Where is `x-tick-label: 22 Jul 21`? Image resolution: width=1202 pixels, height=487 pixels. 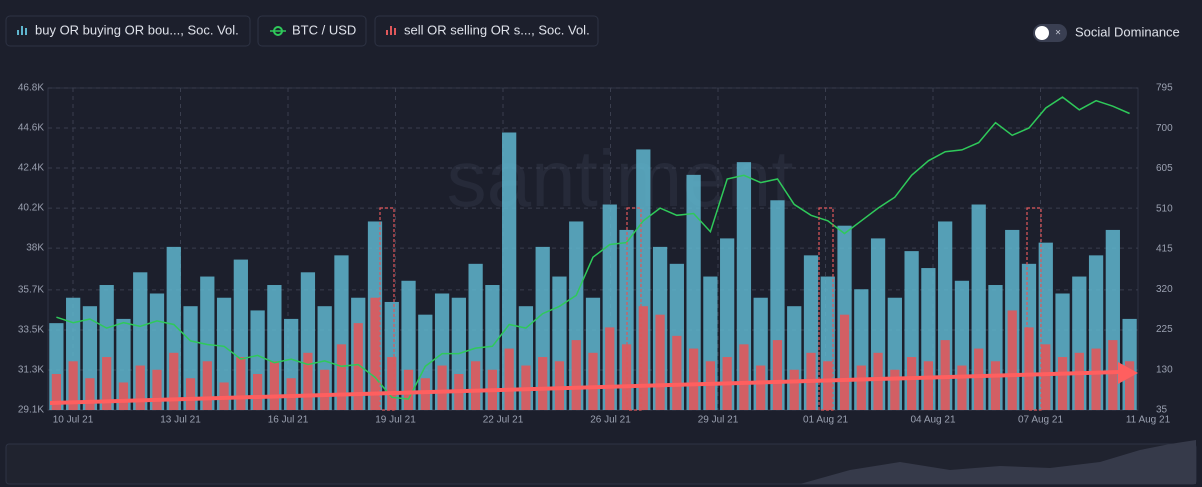 x-tick-label: 22 Jul 21 is located at coordinates (503, 420).